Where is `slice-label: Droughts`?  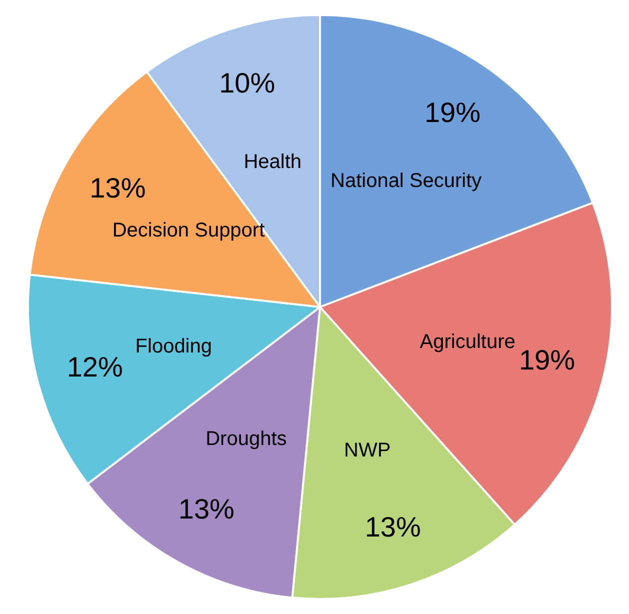 slice-label: Droughts is located at coordinates (246, 439).